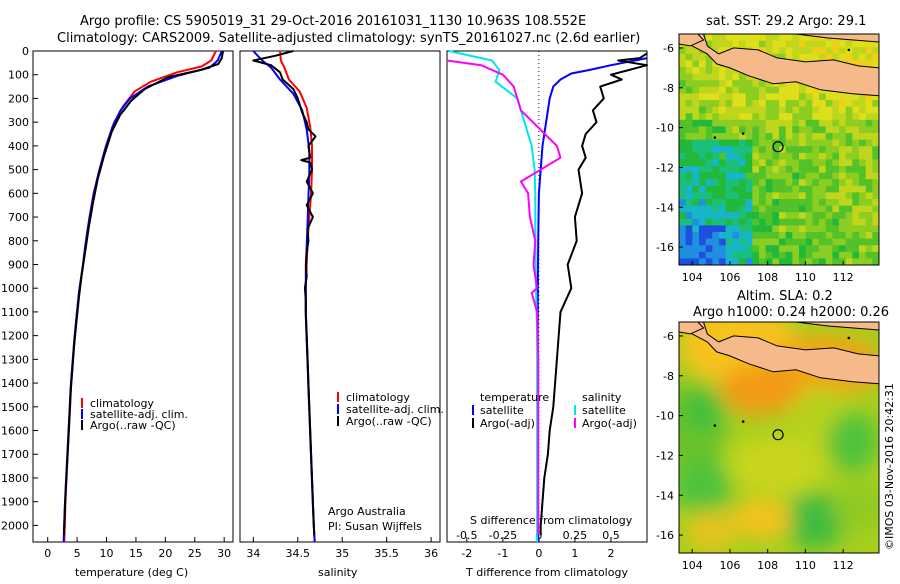  Describe the element at coordinates (767, 277) in the screenshot. I see `lon-tick-label: 108` at that location.